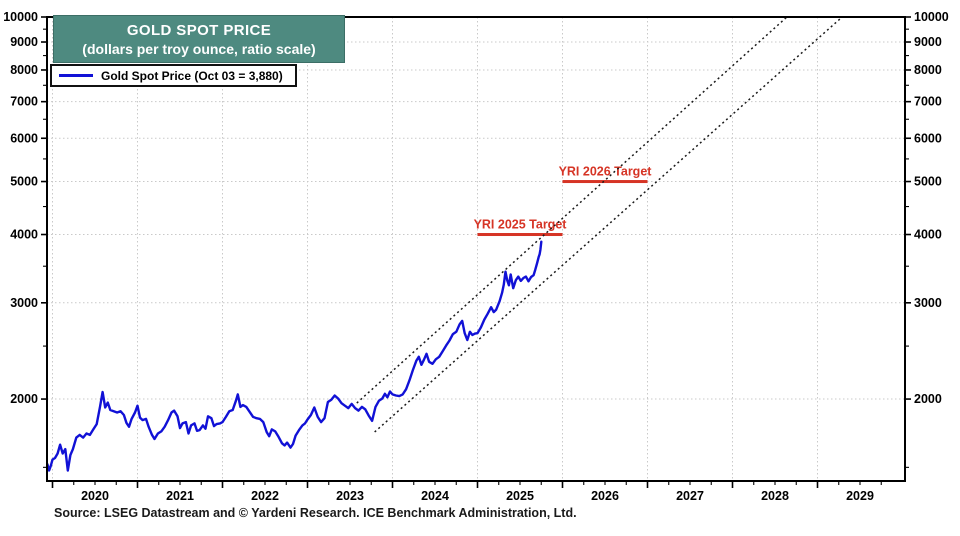 The width and height of the screenshot is (960, 536). What do you see at coordinates (199, 30) in the screenshot?
I see `chart-title: GOLD SPOT PRICE` at bounding box center [199, 30].